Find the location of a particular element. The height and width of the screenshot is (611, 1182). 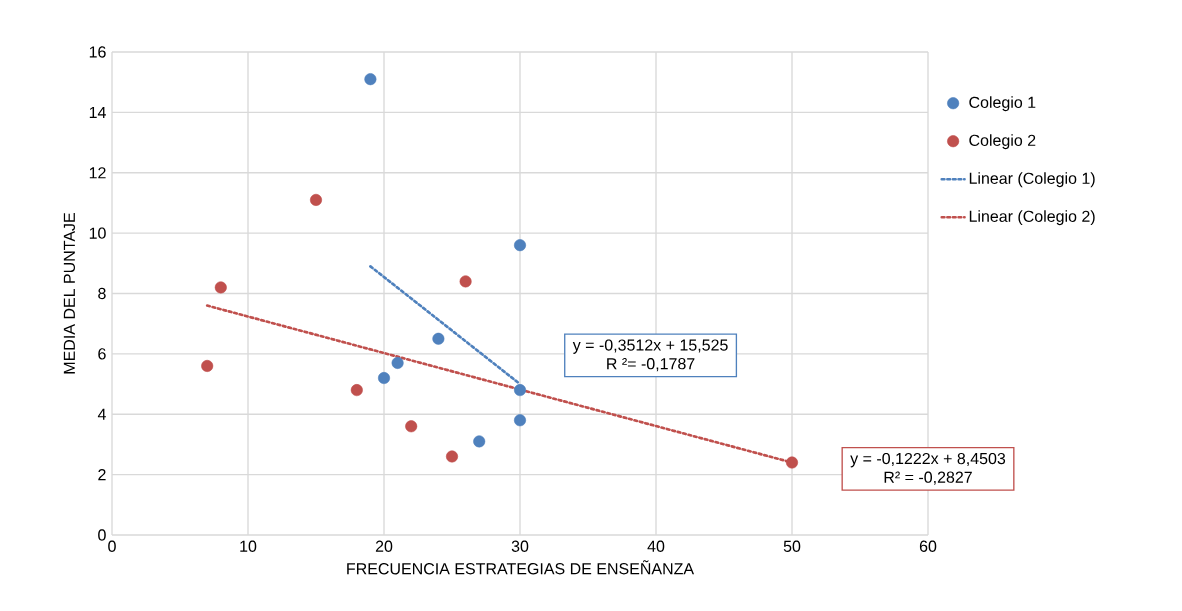

annotation: y = -0,3512x + 15,525 is located at coordinates (650, 346).